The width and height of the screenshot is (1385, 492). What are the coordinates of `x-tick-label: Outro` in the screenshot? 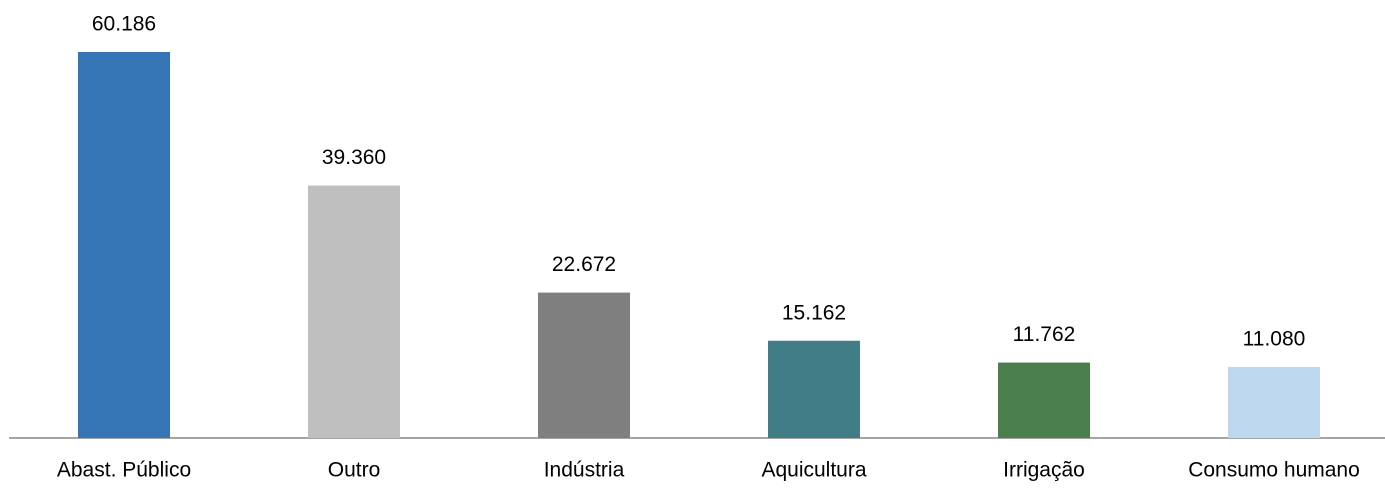 It's located at (354, 470).